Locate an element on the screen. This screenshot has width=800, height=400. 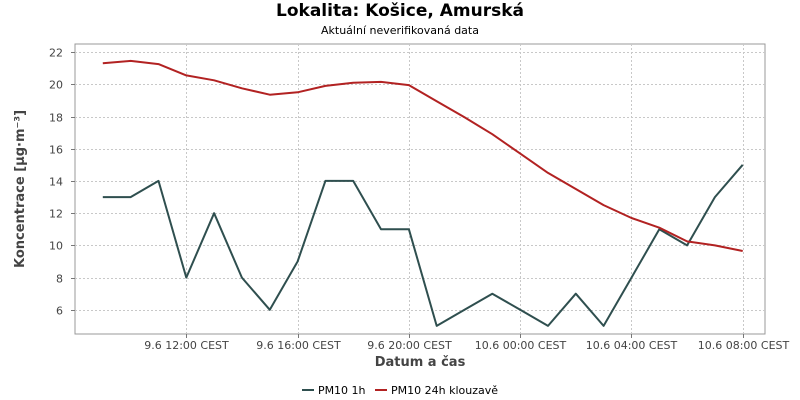
legend-swatch-pm10-24h is located at coordinates (381, 390).